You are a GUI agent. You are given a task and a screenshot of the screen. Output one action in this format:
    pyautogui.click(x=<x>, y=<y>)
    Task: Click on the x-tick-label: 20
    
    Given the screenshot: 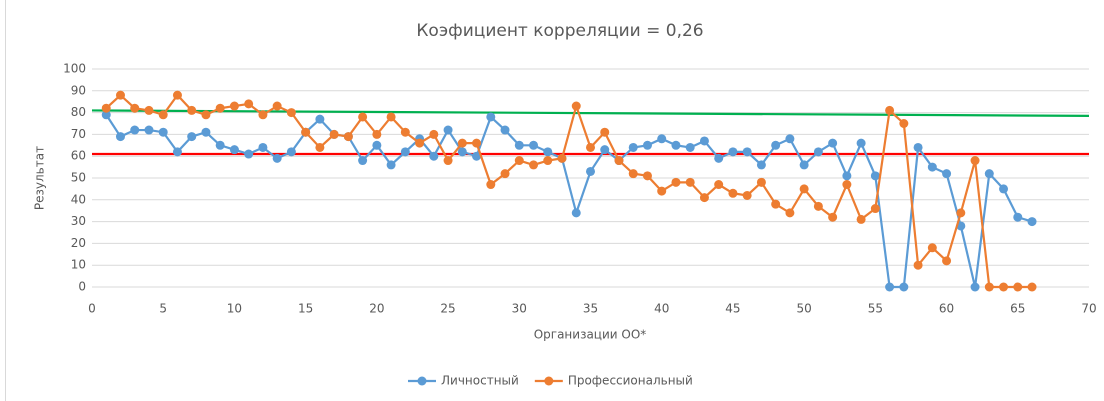 What is the action you would take?
    pyautogui.click(x=376, y=309)
    